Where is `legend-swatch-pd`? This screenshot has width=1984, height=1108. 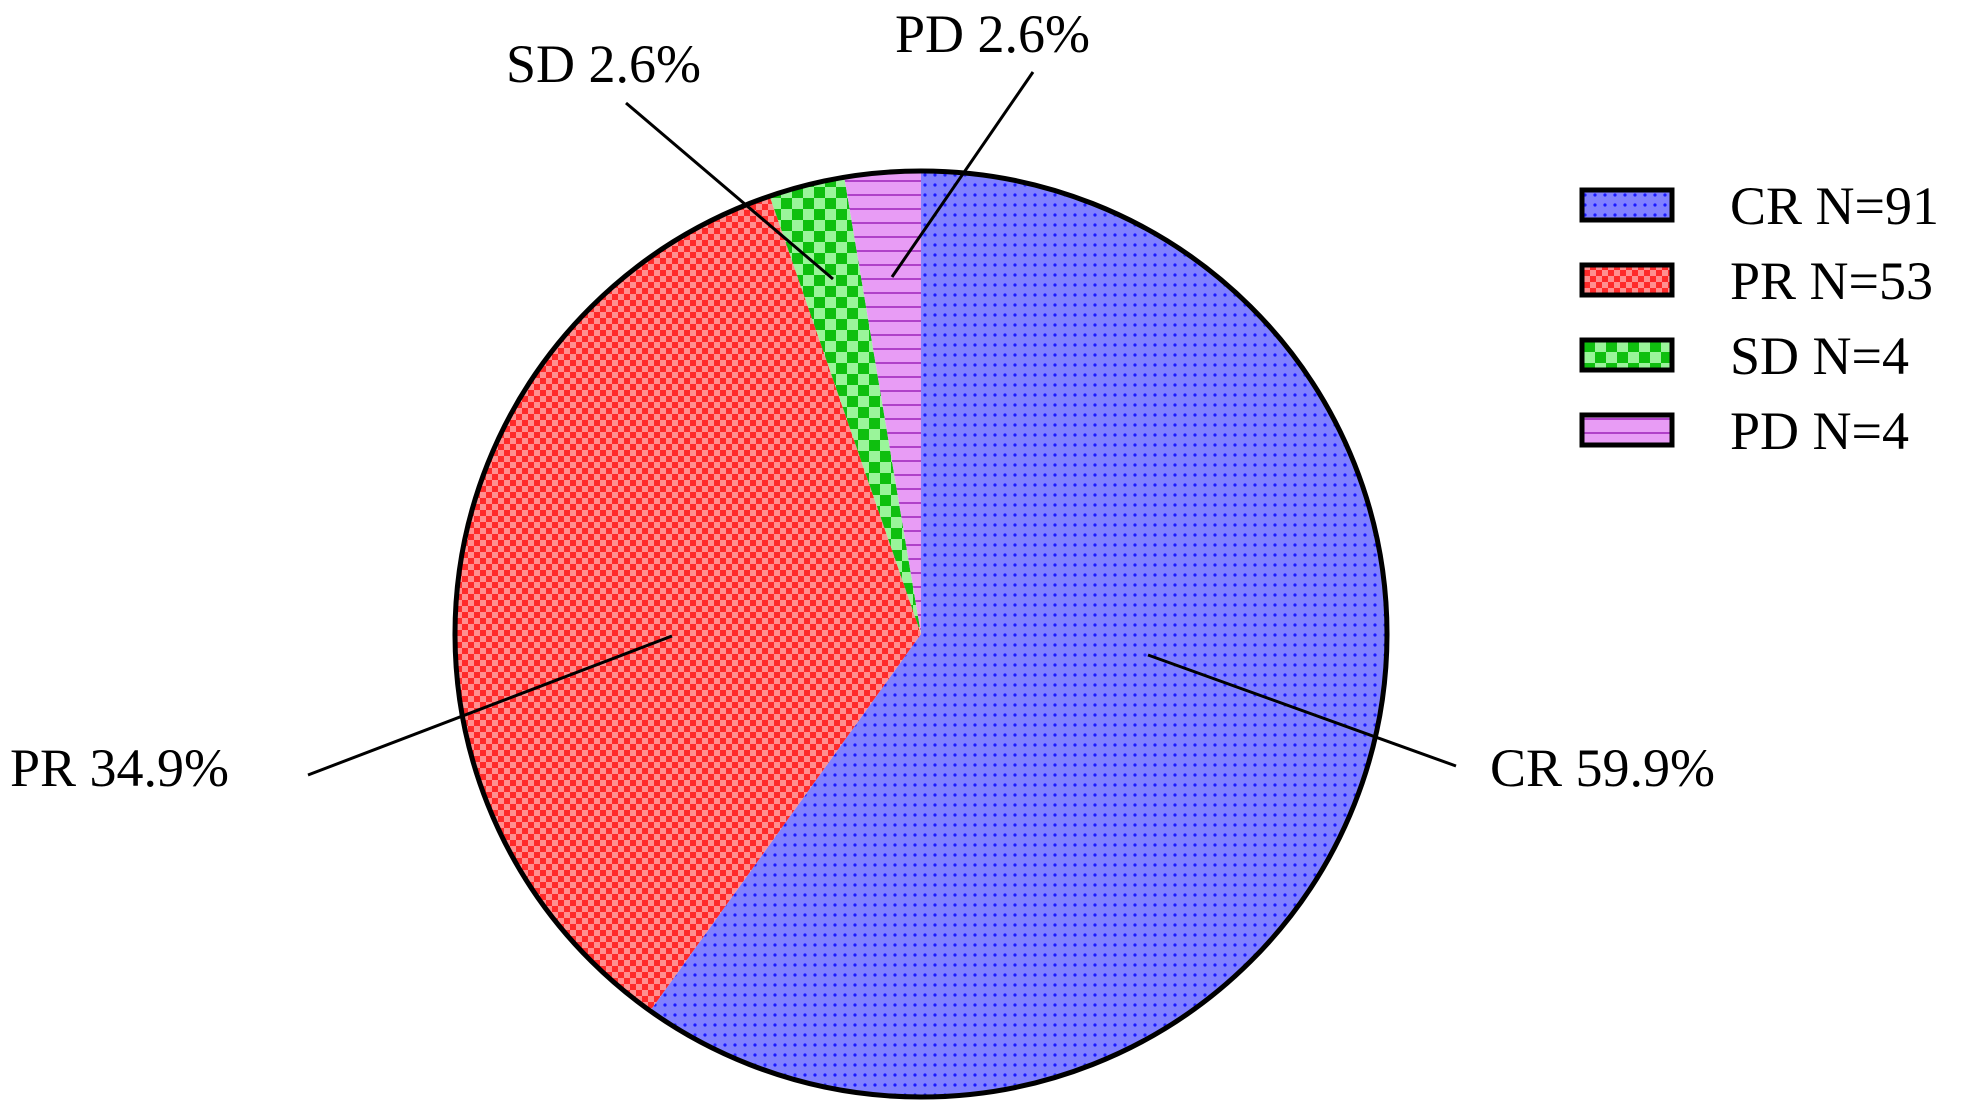
legend-swatch-pd is located at coordinates (1627, 430).